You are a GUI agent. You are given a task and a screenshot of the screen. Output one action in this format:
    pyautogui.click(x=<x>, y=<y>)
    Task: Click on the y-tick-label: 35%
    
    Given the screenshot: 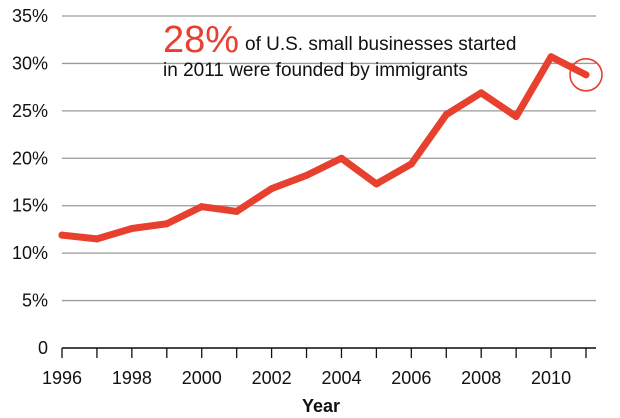 What is the action you would take?
    pyautogui.click(x=30, y=16)
    